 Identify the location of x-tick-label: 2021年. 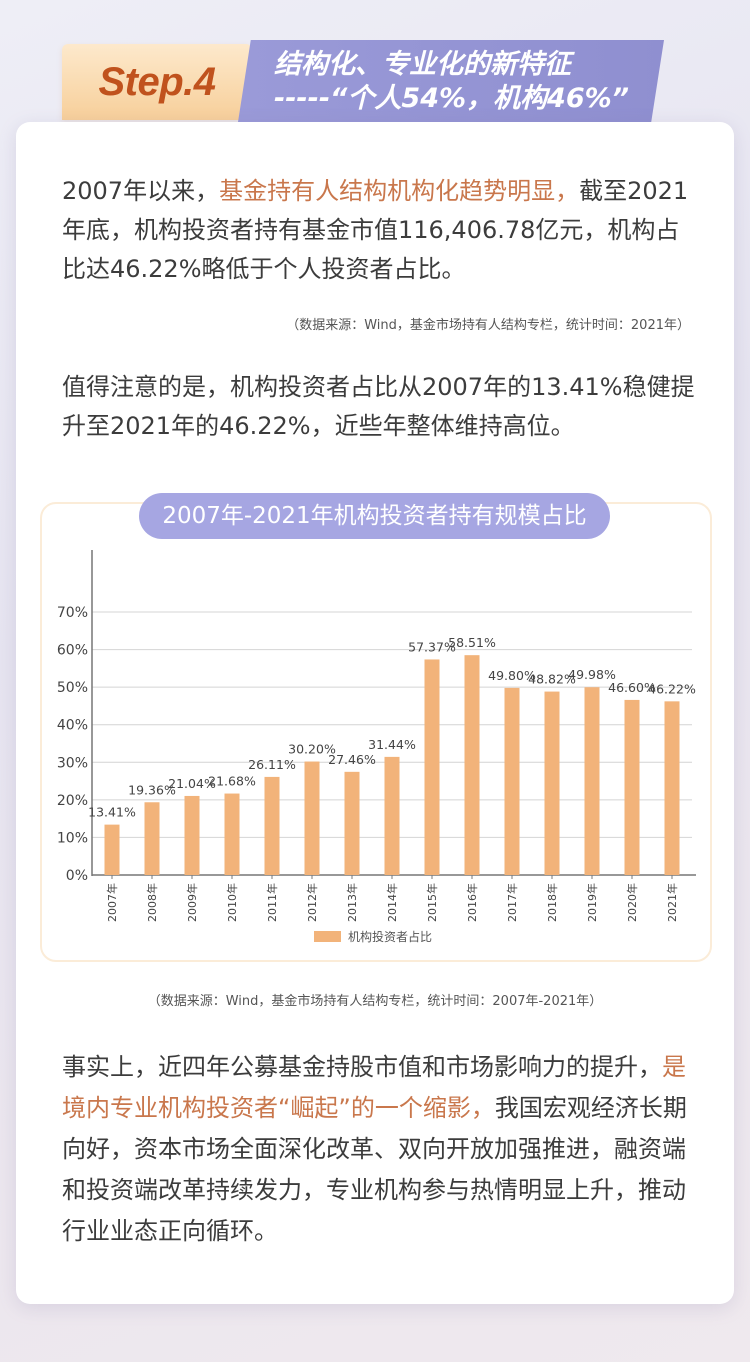
(672, 902).